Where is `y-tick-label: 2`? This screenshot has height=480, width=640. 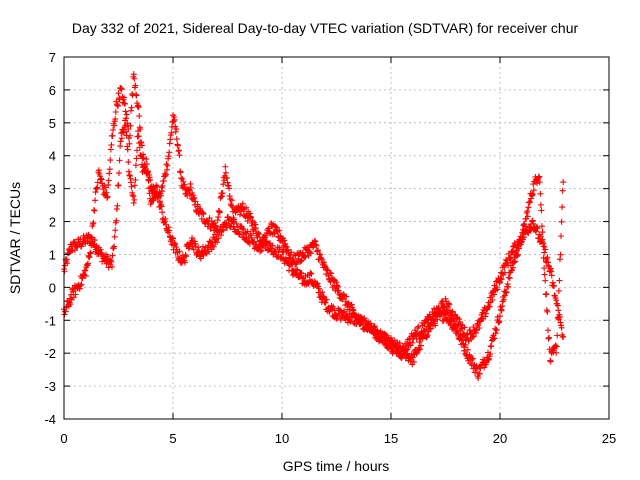 y-tick-label: 2 is located at coordinates (52, 222).